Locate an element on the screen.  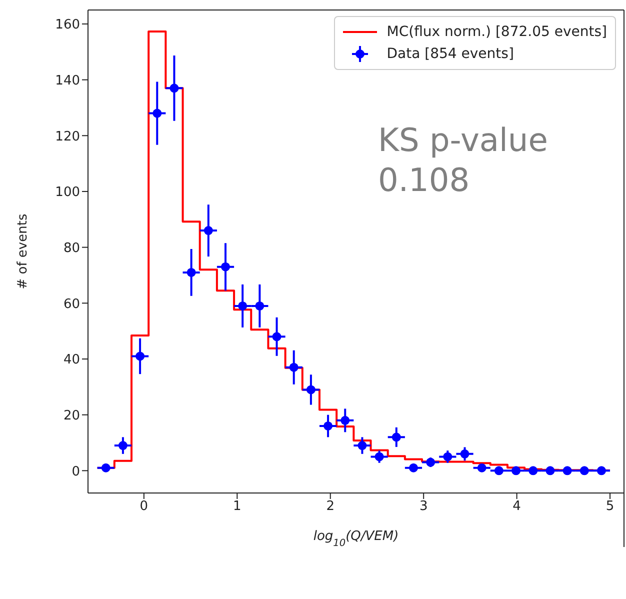
y-tick-label: 0 is located at coordinates (76, 472).